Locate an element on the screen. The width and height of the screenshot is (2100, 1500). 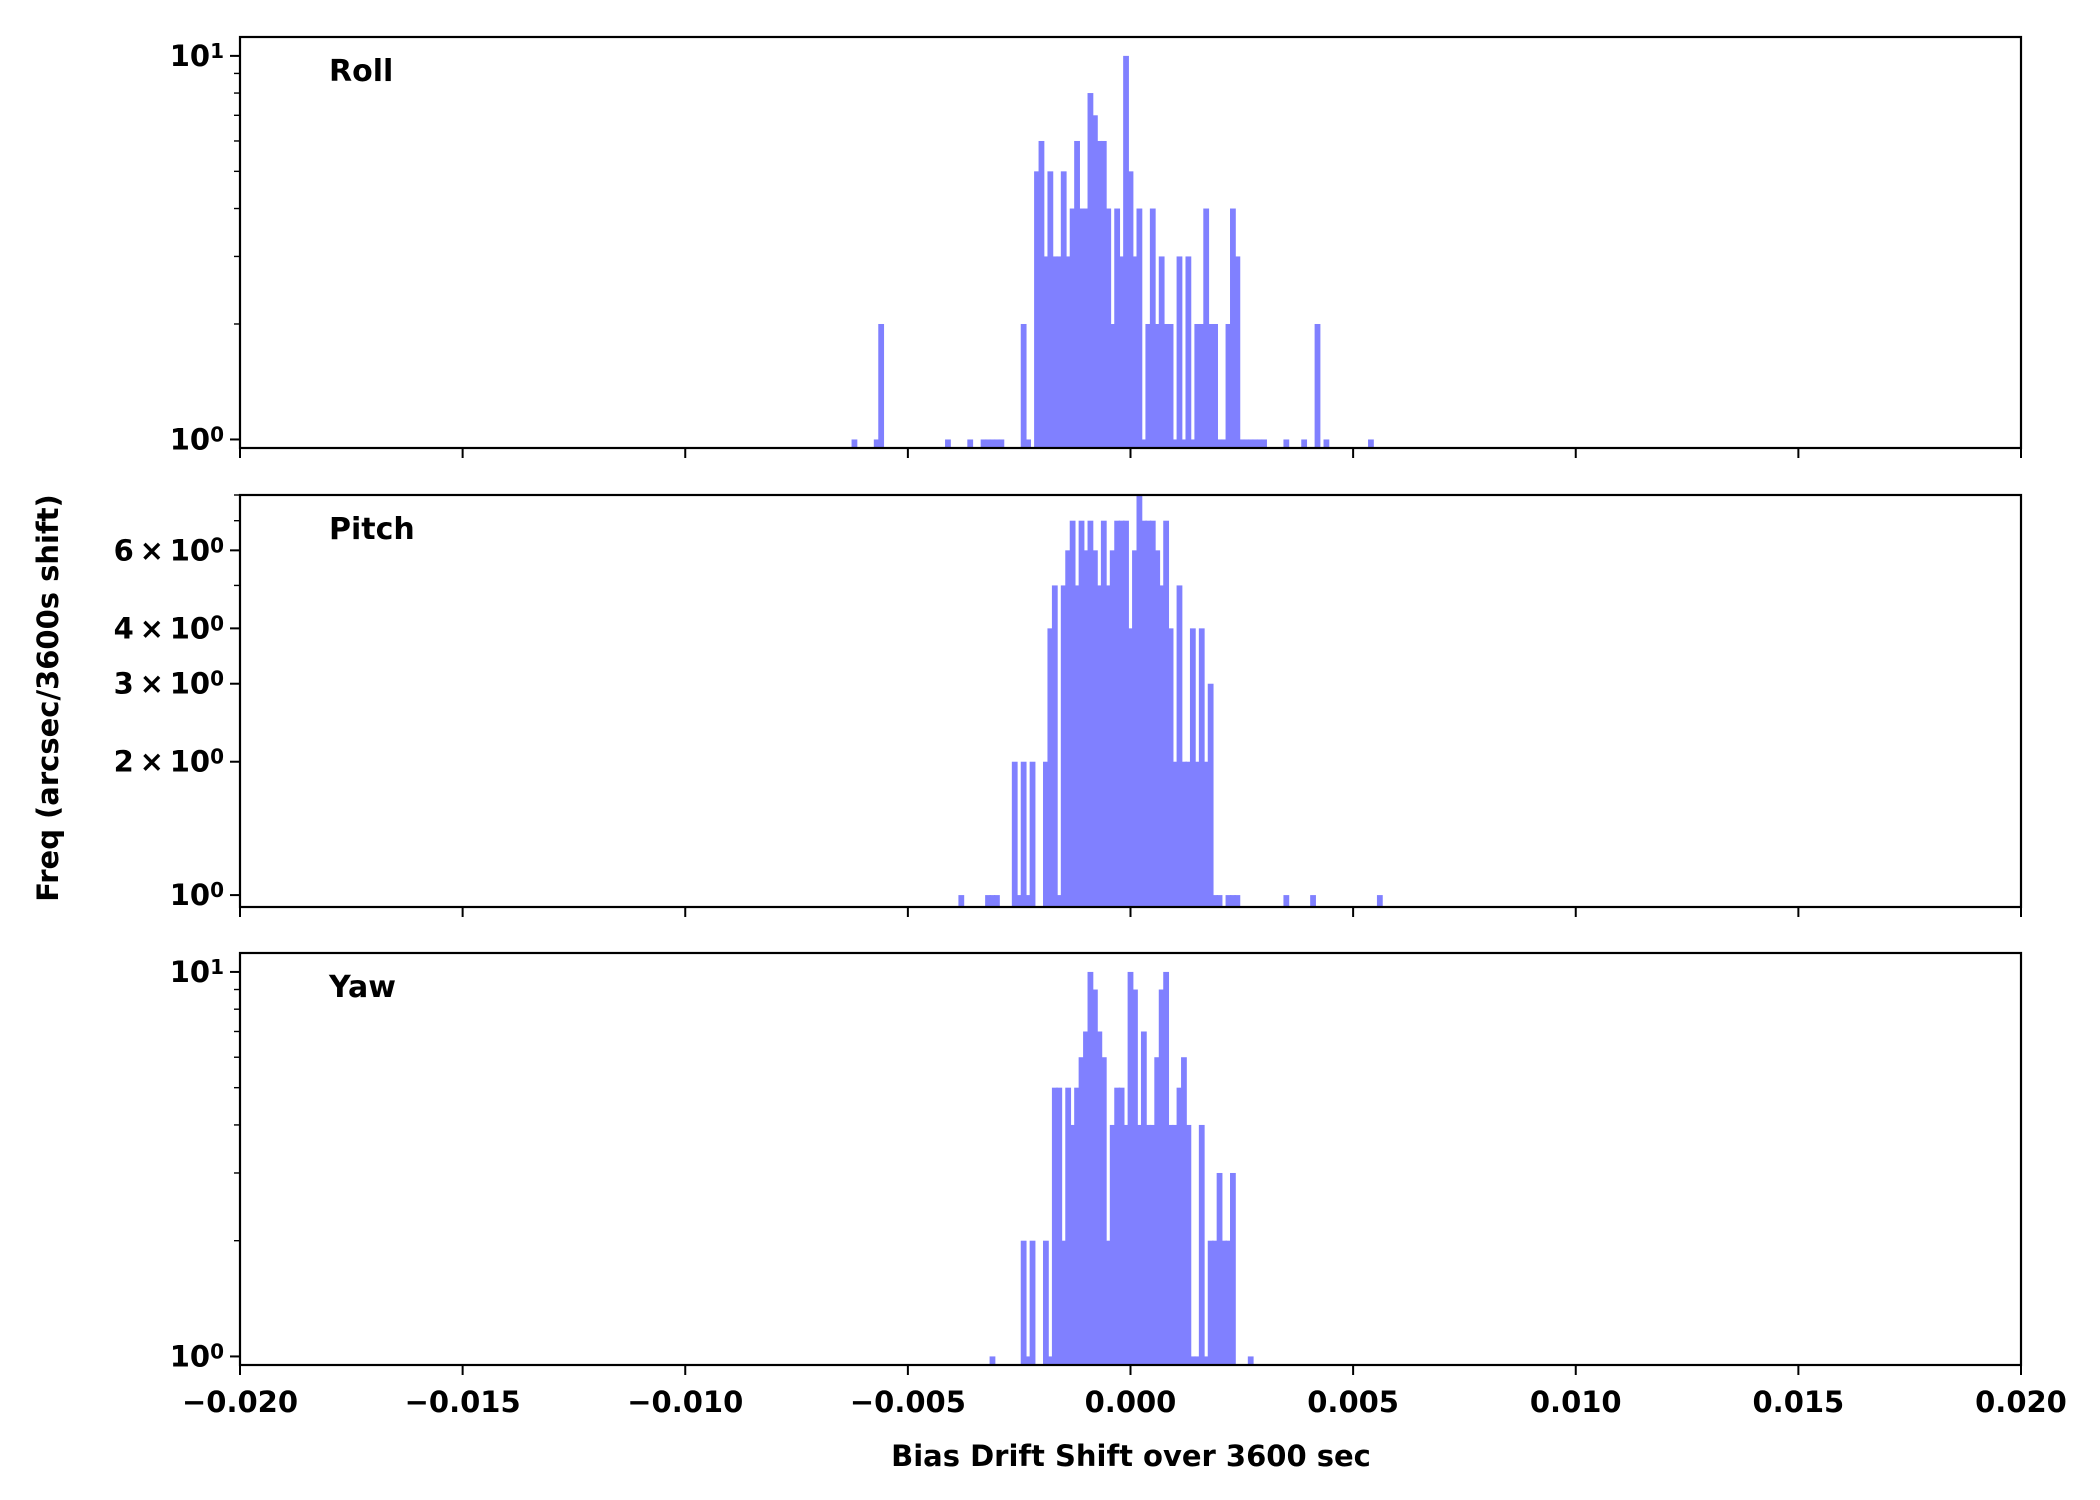
y-tick-label: 101 is located at coordinates (197, 55).